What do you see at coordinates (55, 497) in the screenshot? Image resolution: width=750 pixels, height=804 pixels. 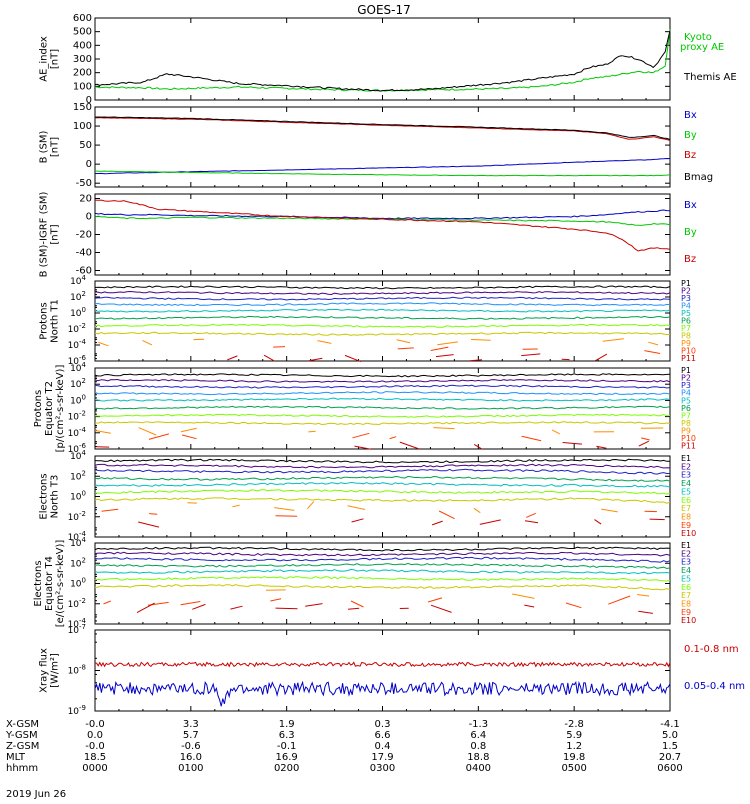 I see `e1-ylabel: North T3` at bounding box center [55, 497].